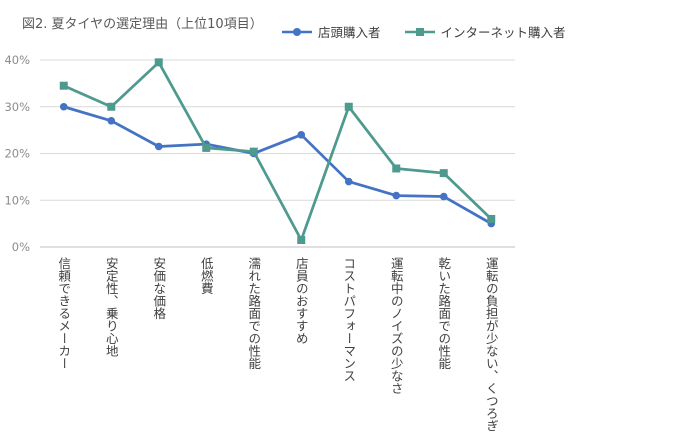  What do you see at coordinates (17, 60) in the screenshot?
I see `y-tick-label: 40%` at bounding box center [17, 60].